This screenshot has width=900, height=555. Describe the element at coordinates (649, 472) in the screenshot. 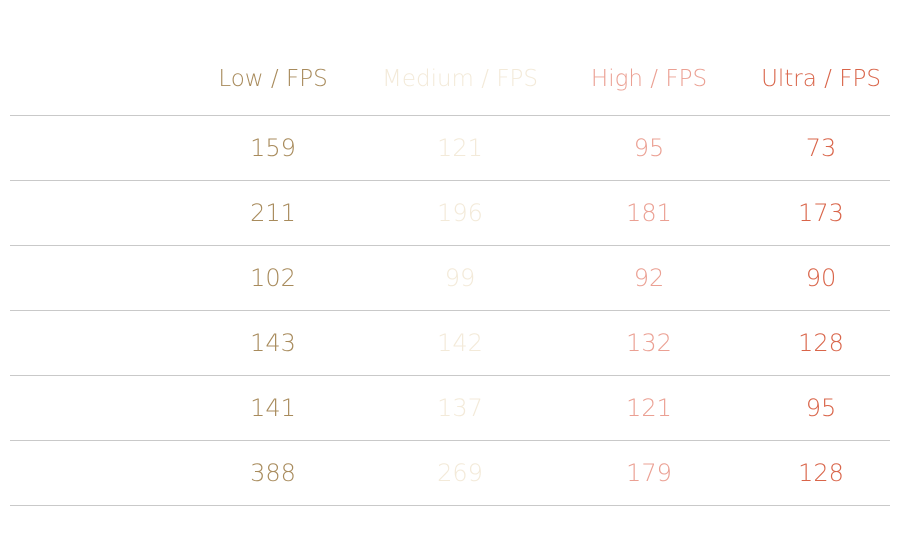

I see `fps-value: 179` at that location.